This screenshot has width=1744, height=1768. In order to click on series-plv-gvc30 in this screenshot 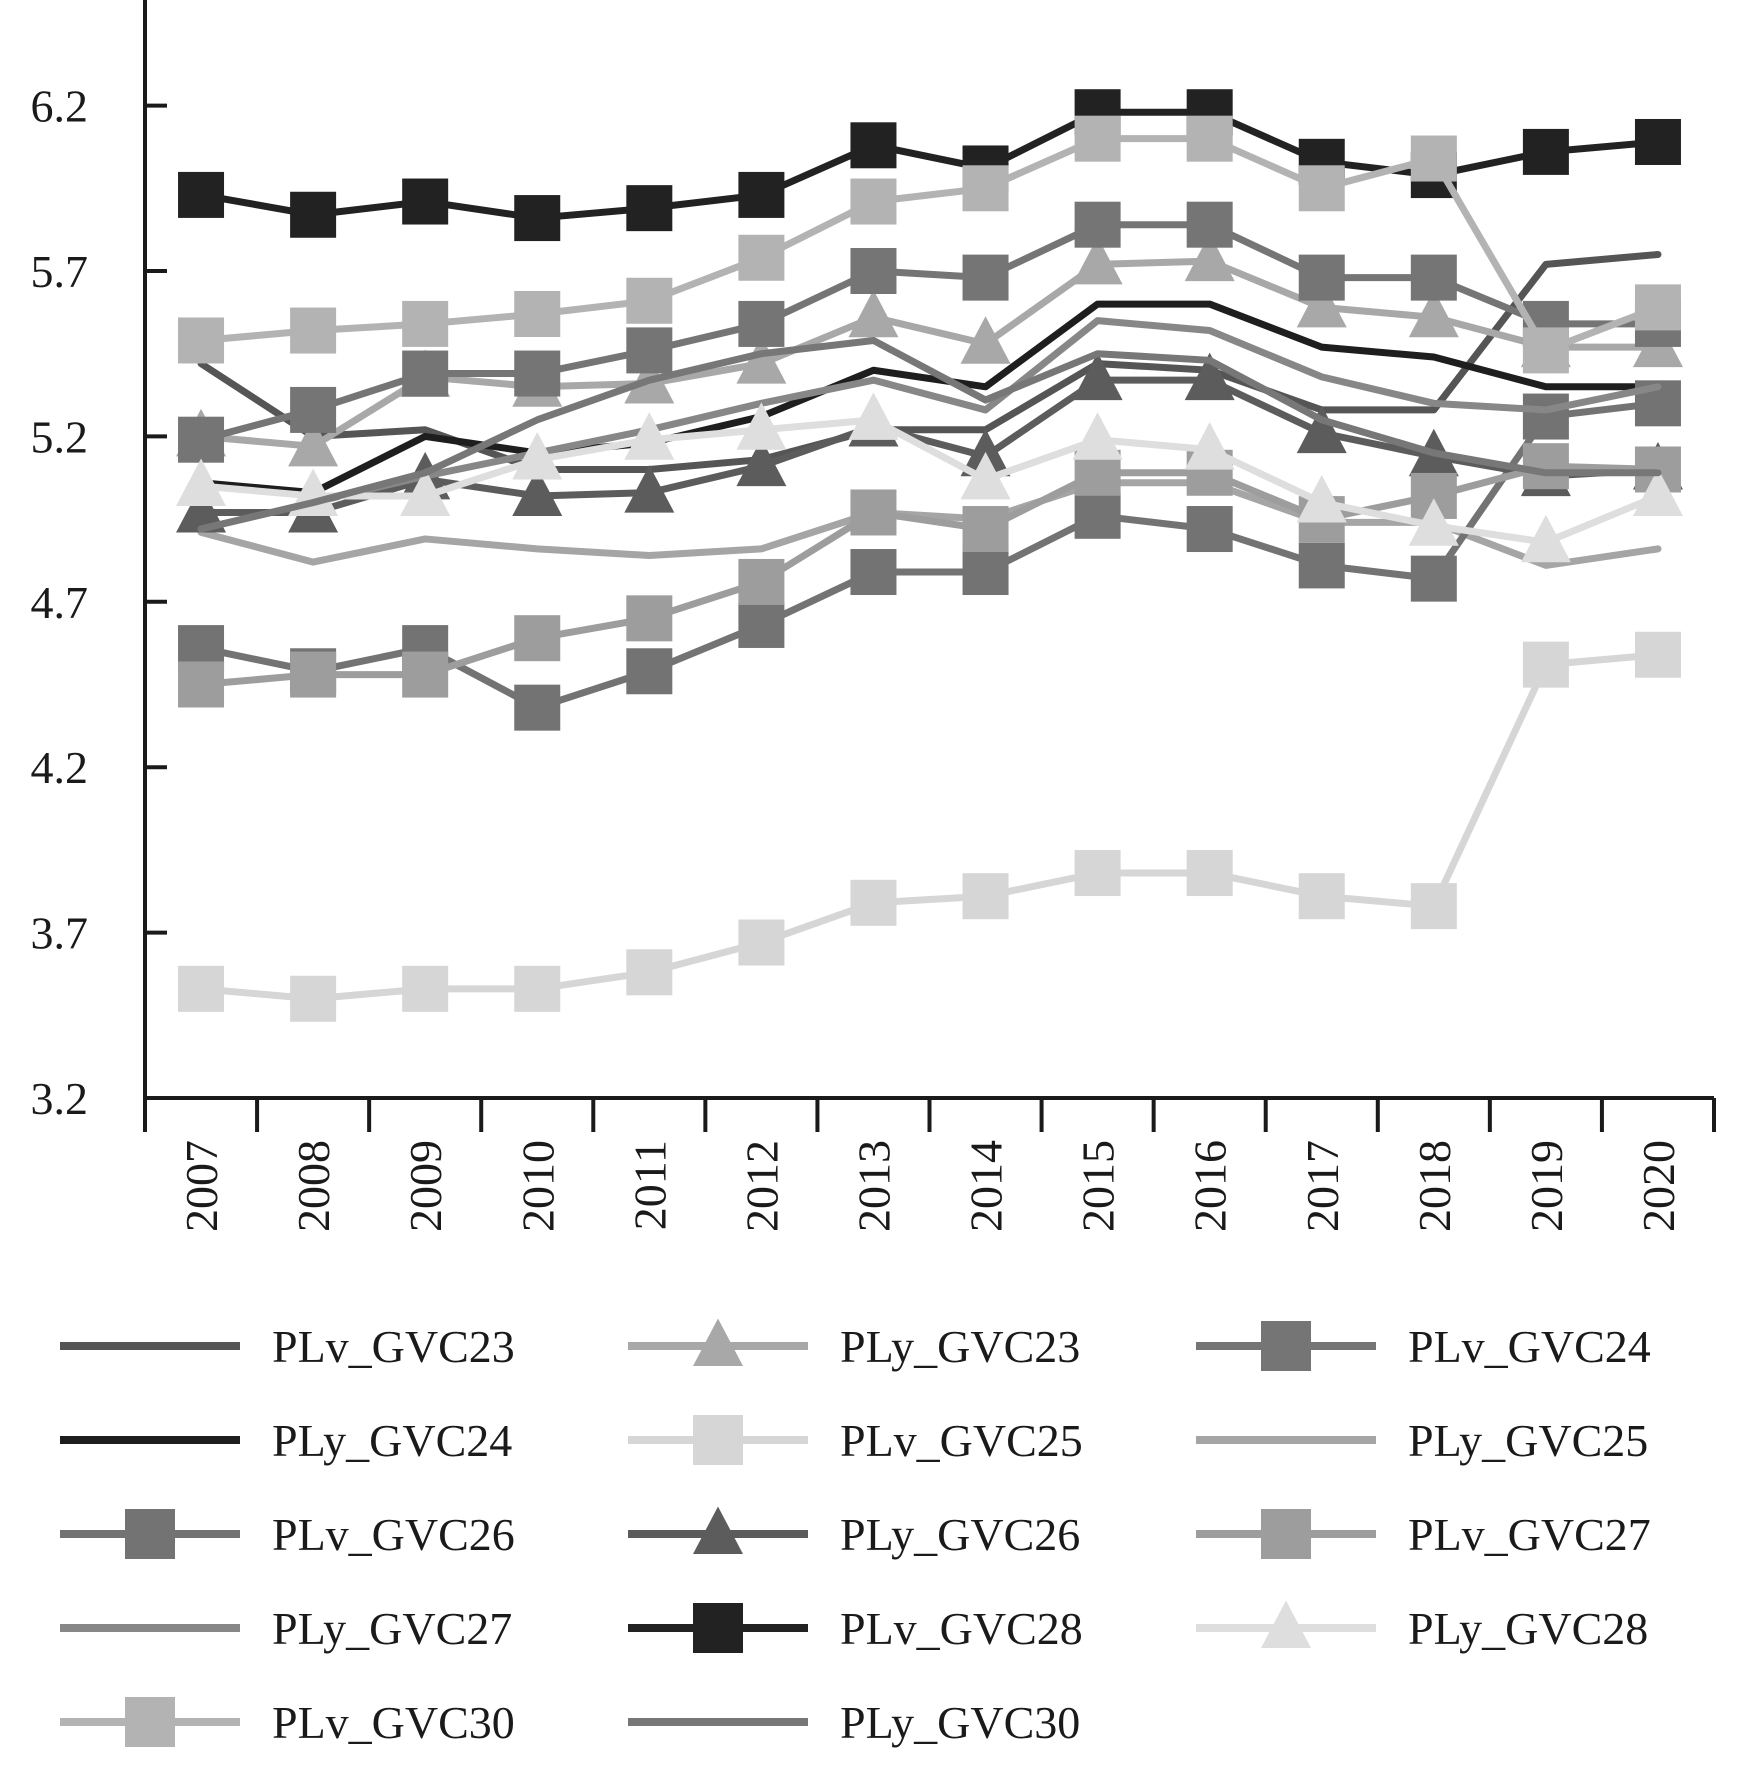, I will do `click(929, 244)`.